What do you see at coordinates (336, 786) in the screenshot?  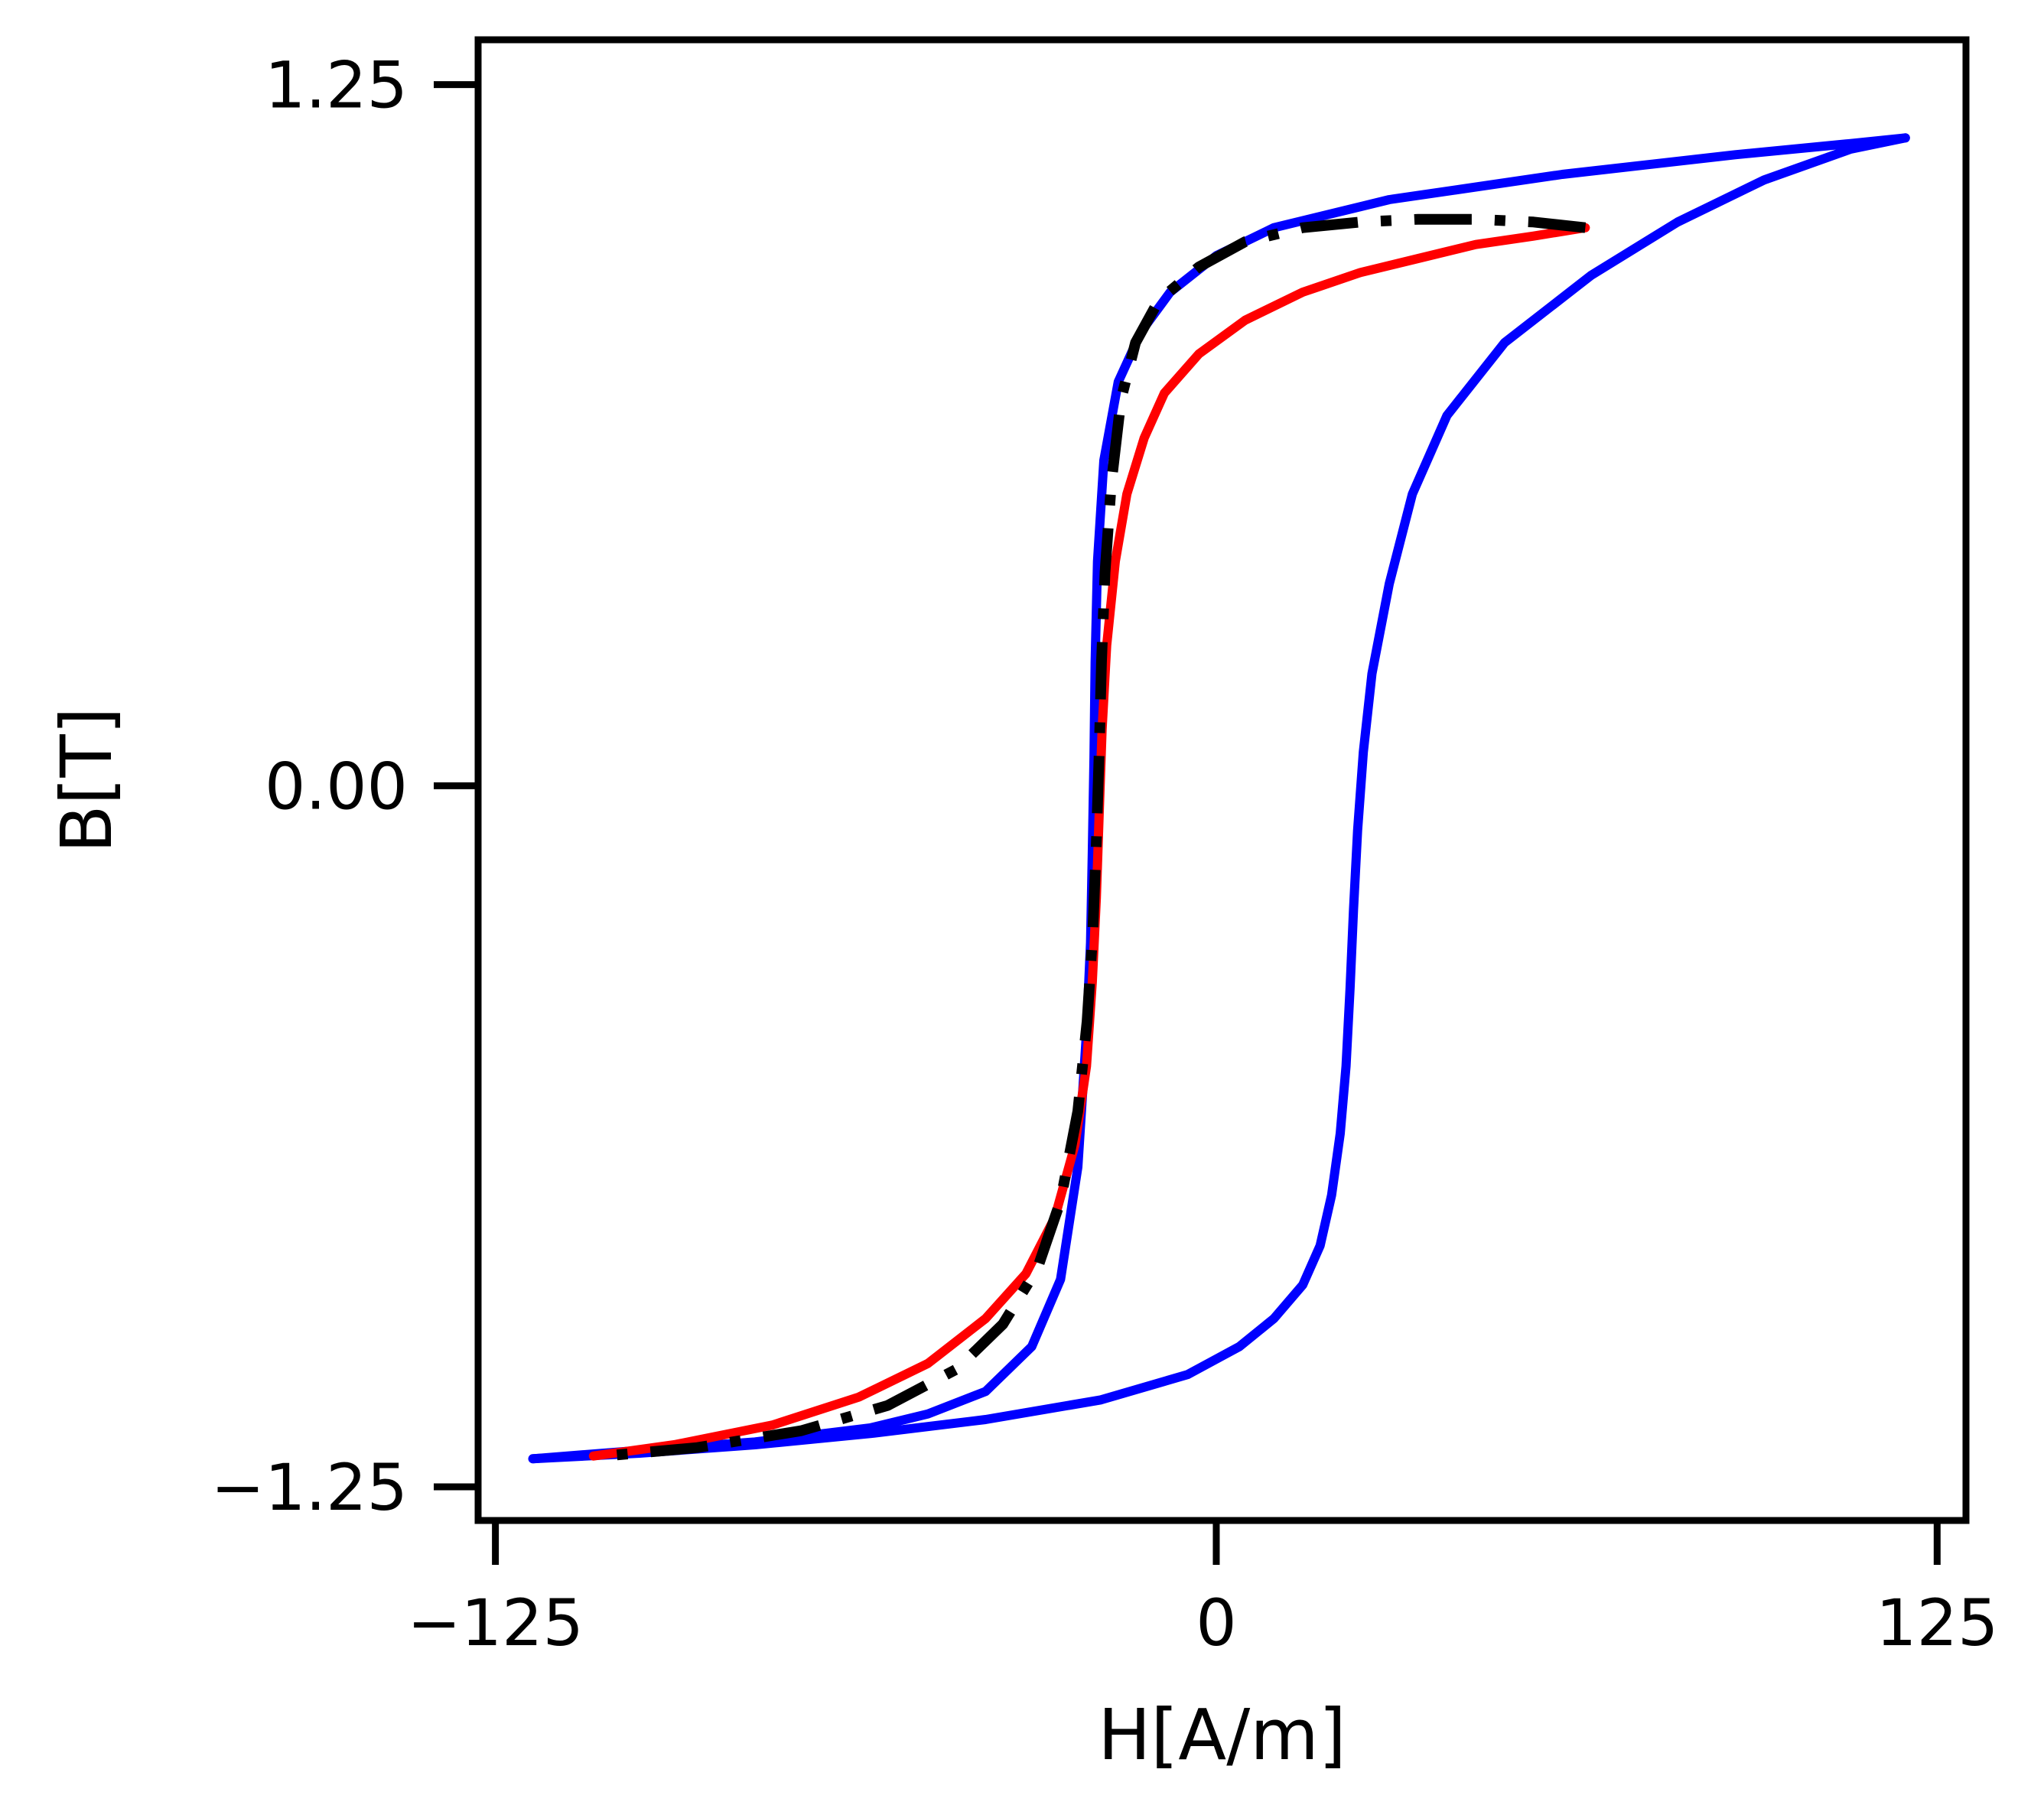 I see `y-tick-label: 0.00` at bounding box center [336, 786].